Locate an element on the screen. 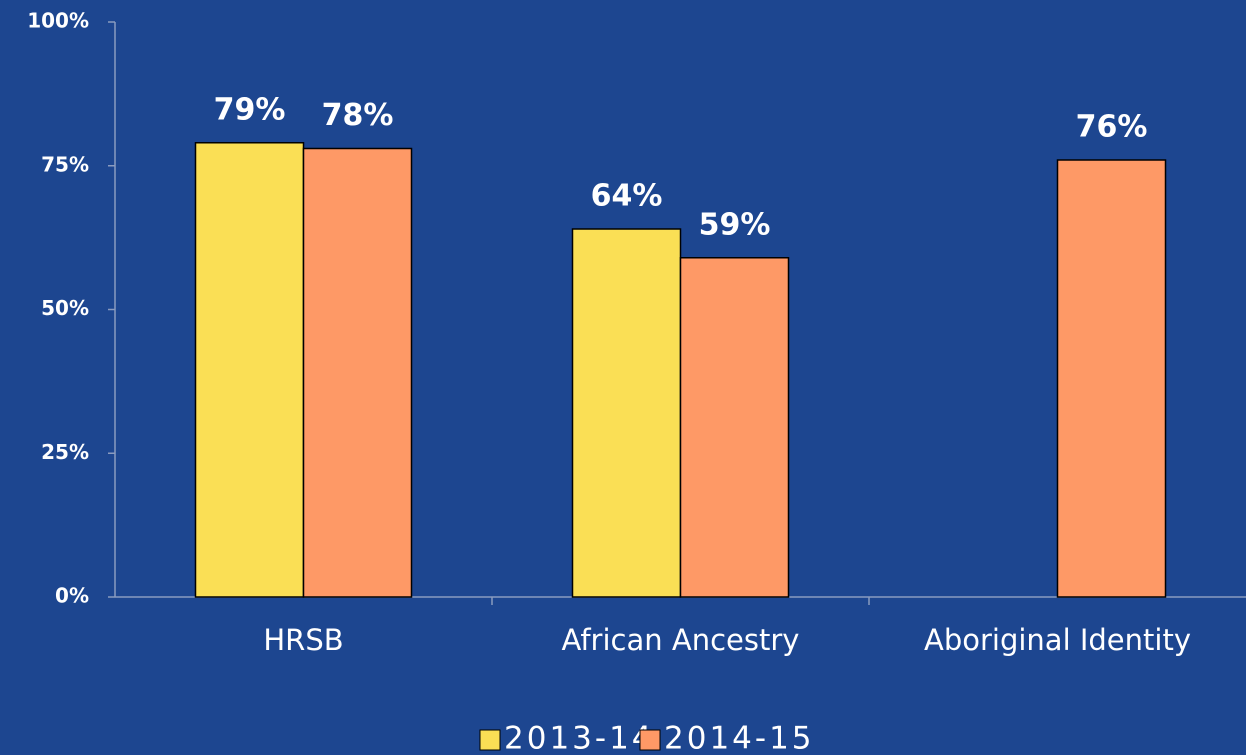 This screenshot has width=1246, height=755. y-tick-label: 75% is located at coordinates (65, 164).